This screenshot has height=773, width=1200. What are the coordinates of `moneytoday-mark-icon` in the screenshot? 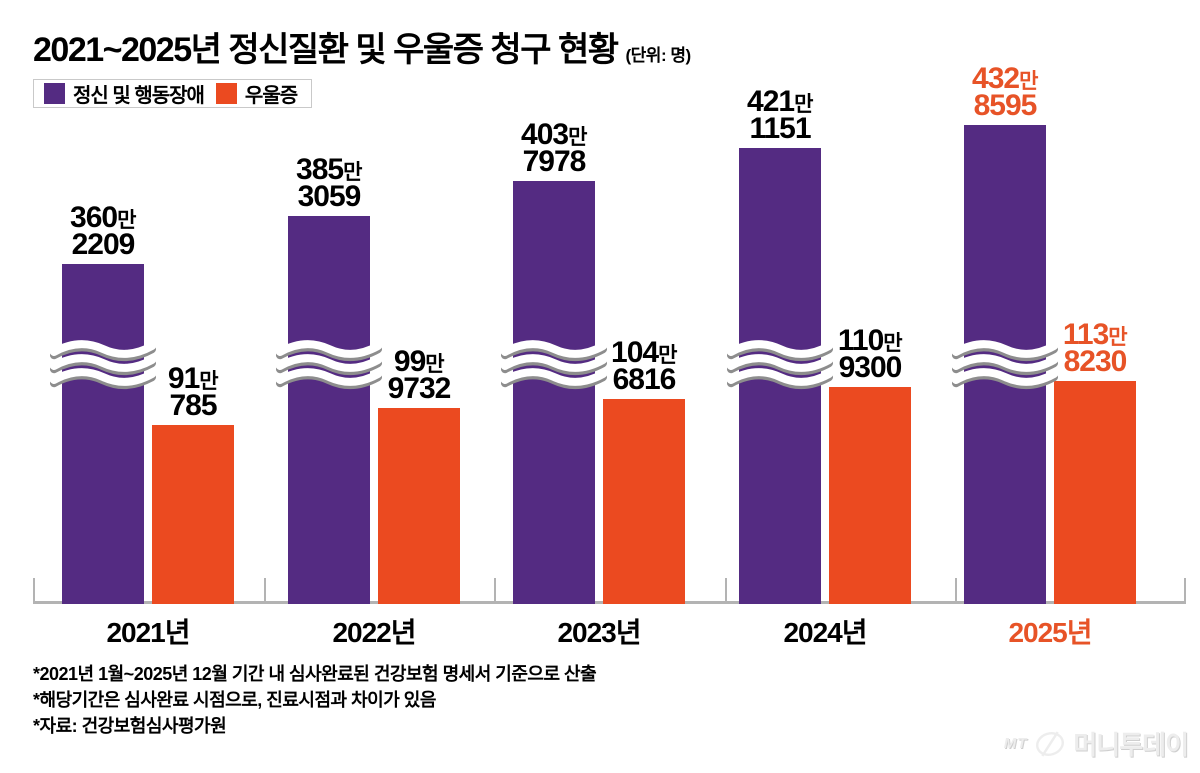 It's located at (1050, 744).